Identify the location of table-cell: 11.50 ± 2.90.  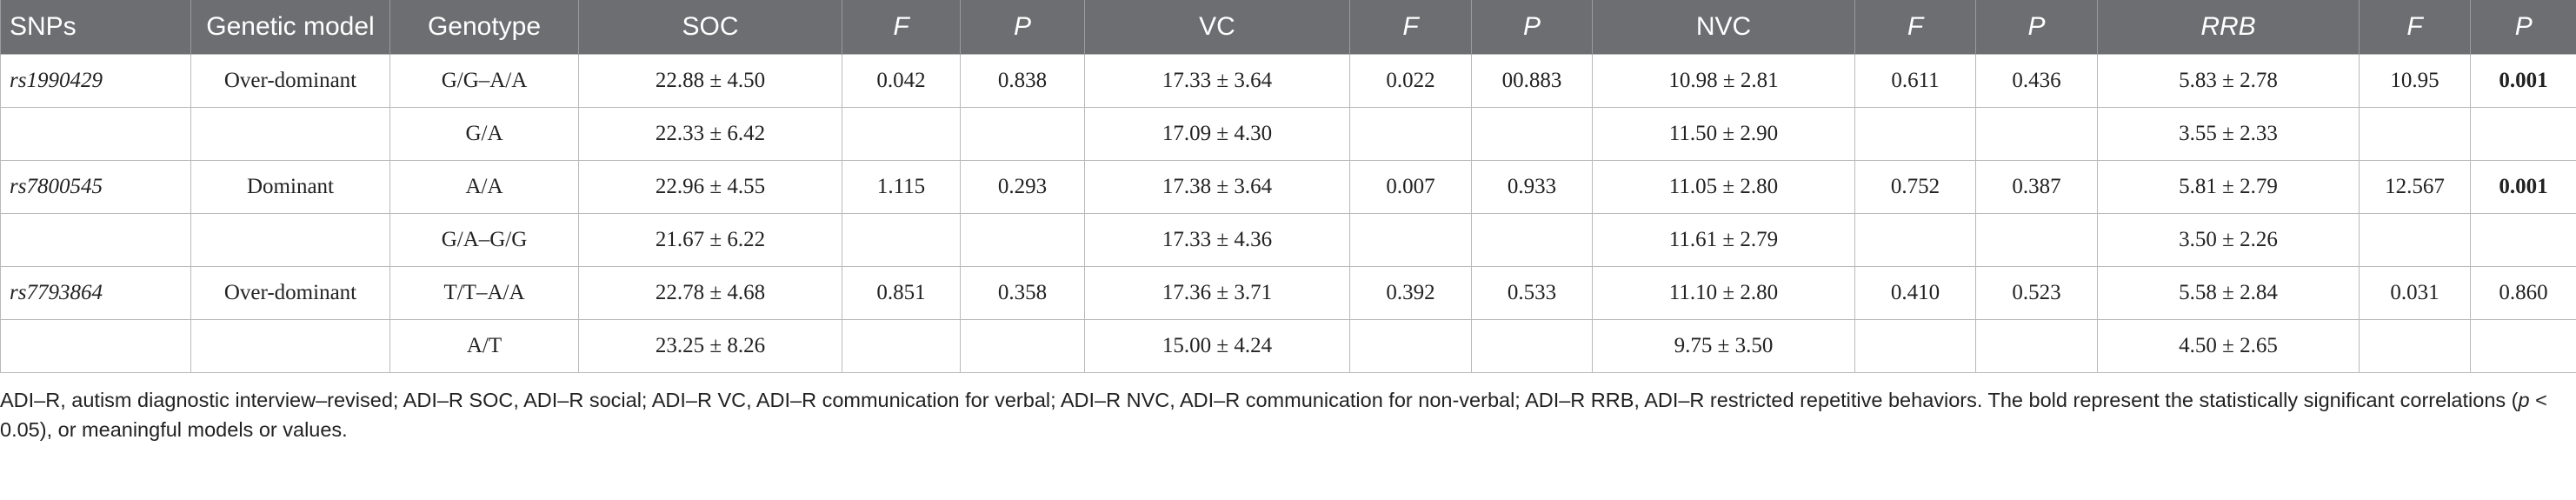
(1723, 134).